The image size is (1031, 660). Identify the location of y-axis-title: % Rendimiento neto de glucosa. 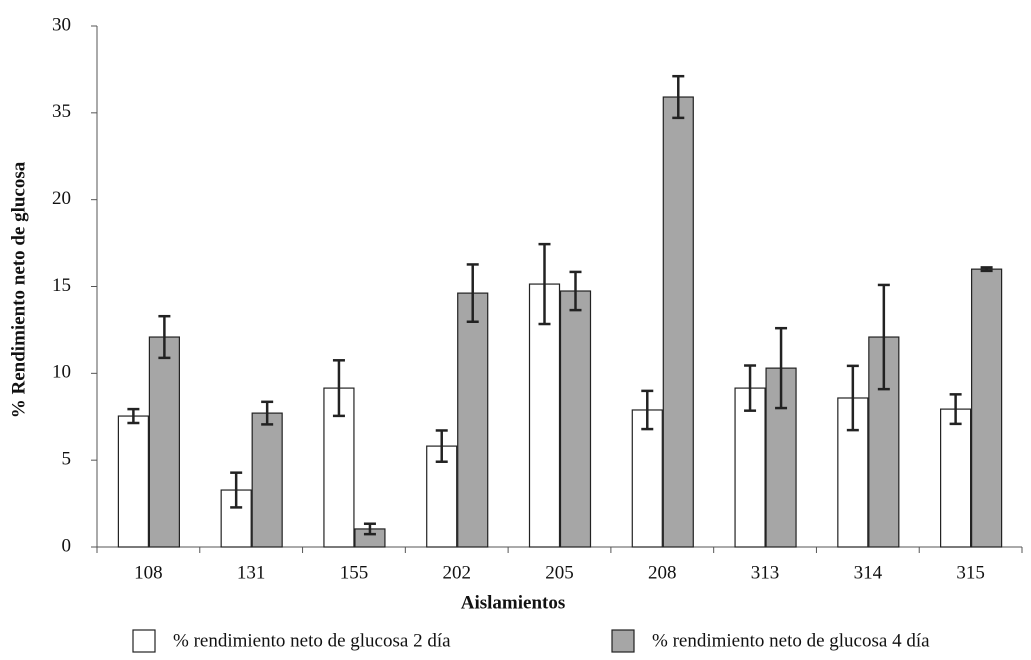
(18, 289).